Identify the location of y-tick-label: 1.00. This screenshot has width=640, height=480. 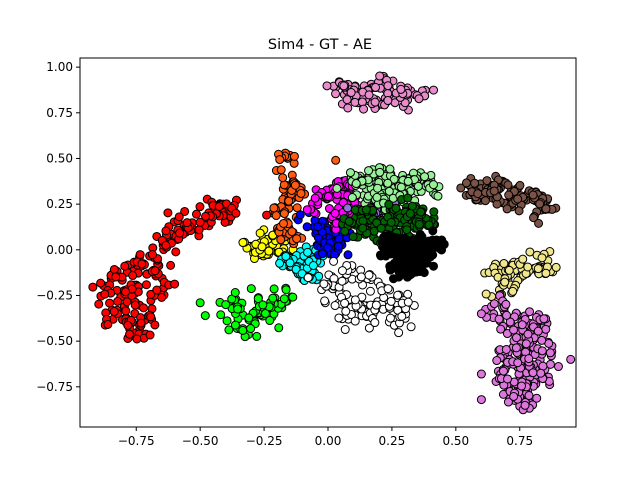
(59, 67).